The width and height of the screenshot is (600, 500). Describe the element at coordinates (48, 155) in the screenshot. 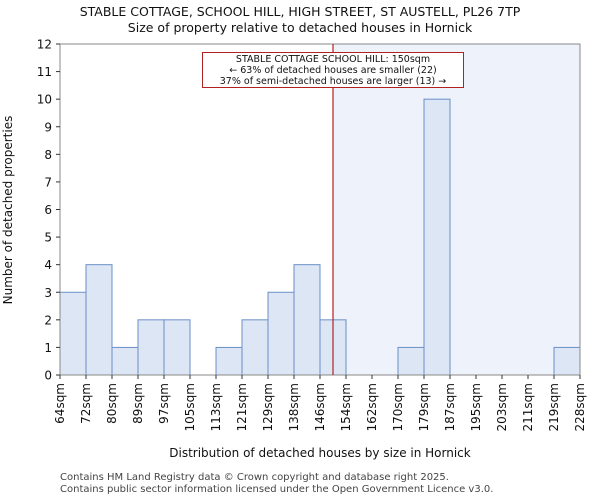

I see `y-tick-label: 8` at that location.